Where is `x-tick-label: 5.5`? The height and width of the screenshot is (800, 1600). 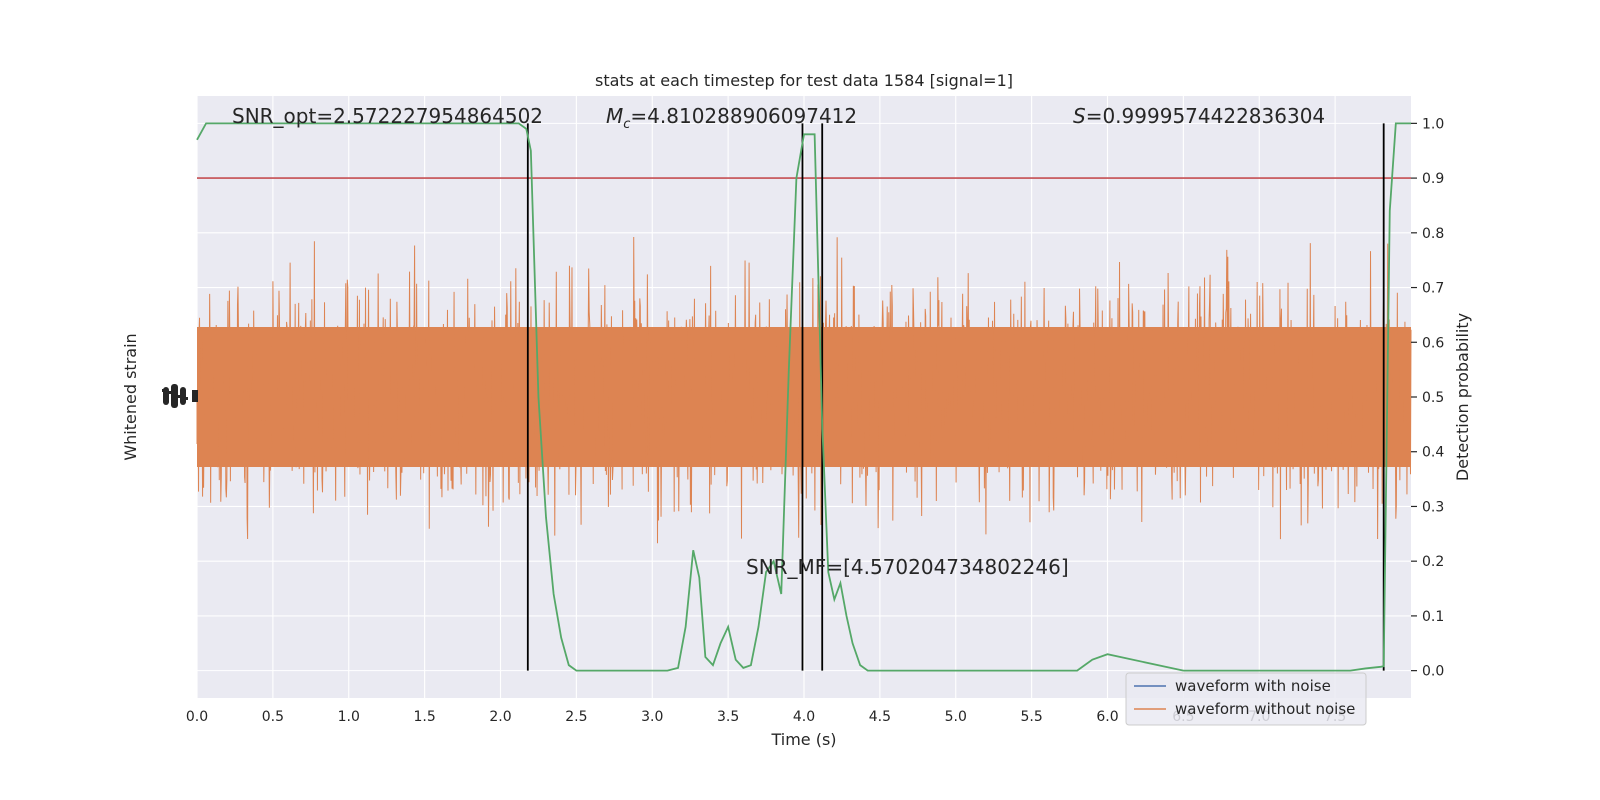
x-tick-label: 5.5 is located at coordinates (1031, 717).